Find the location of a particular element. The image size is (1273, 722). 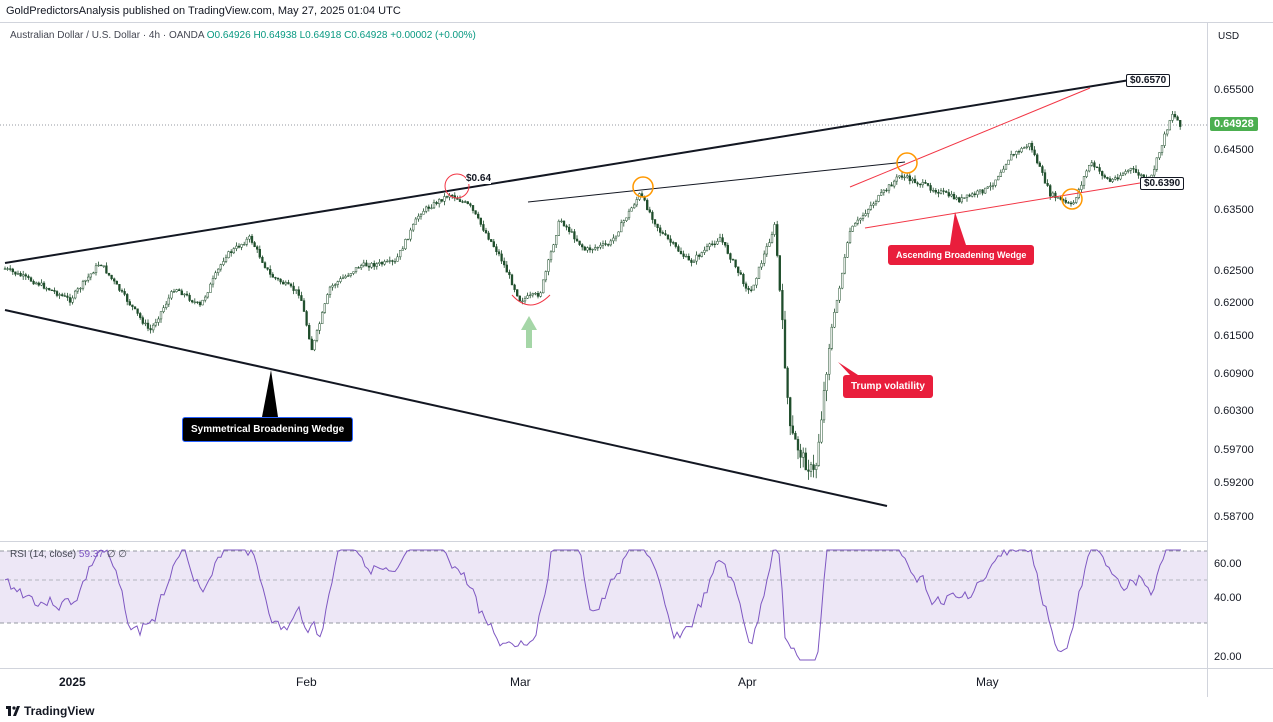

neckline is located at coordinates (716, 182).